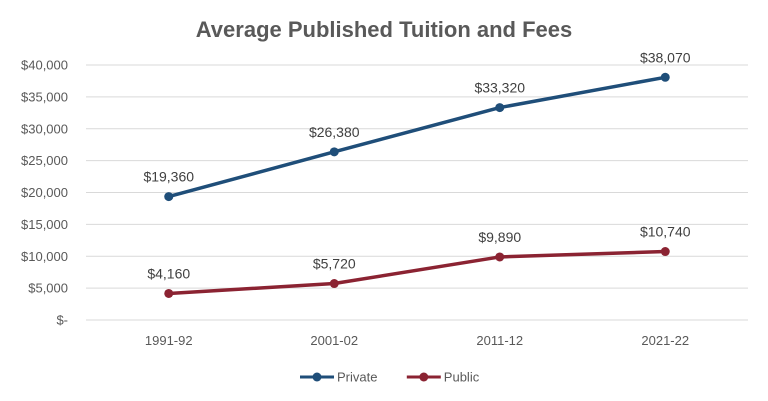 The height and width of the screenshot is (401, 768). What do you see at coordinates (44, 96) in the screenshot?
I see `y-tick-label: $35,000` at bounding box center [44, 96].